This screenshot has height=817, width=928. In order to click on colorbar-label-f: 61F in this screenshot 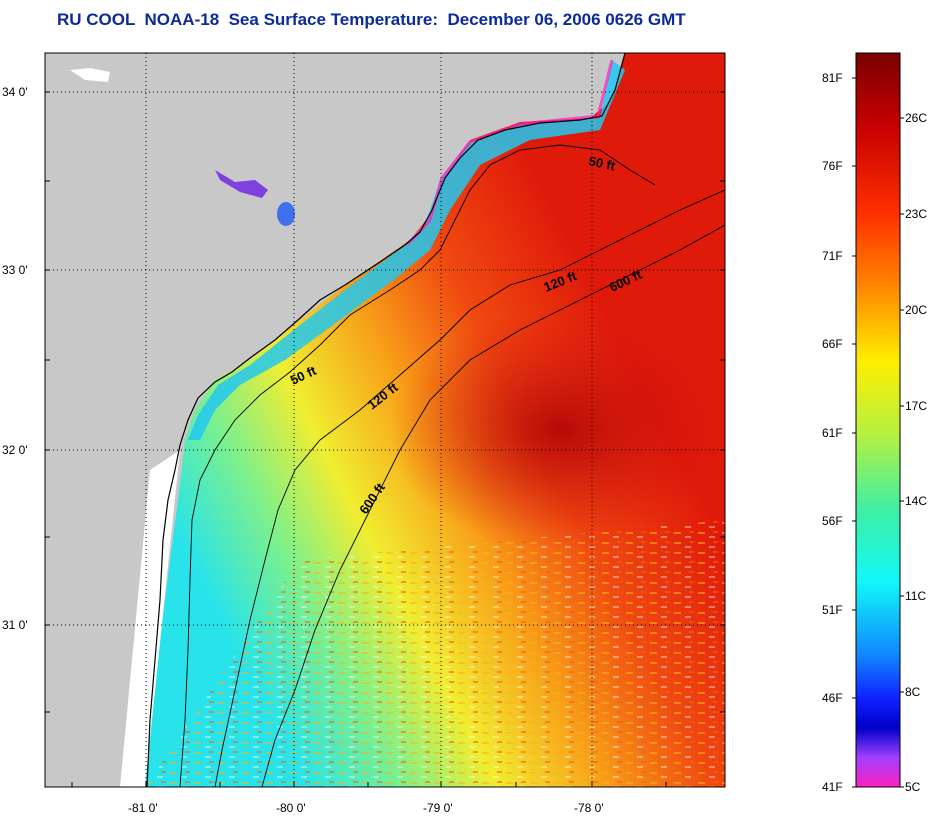, I will do `click(832, 433)`.